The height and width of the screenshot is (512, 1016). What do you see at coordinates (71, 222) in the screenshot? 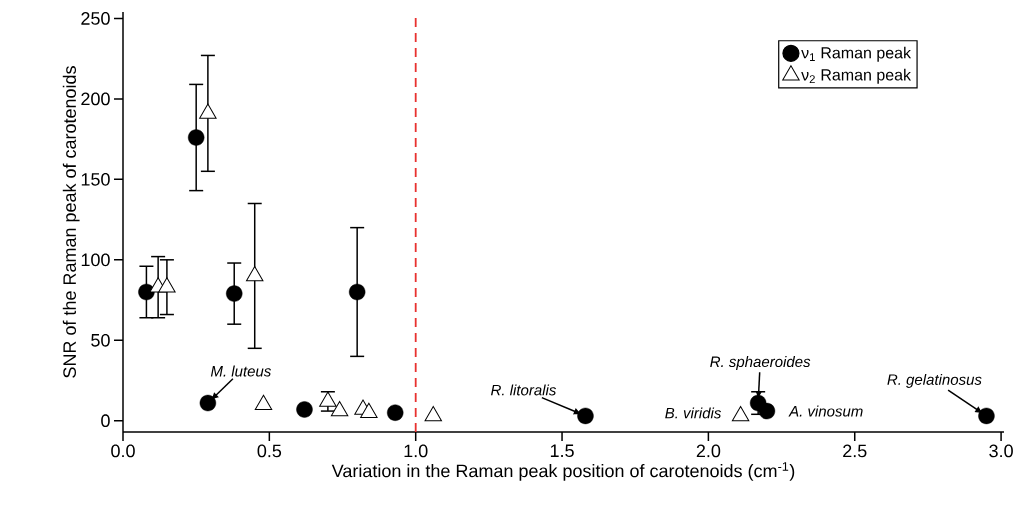
I see `y-axis-title: SNR of the Raman peak of carotenoids` at bounding box center [71, 222].